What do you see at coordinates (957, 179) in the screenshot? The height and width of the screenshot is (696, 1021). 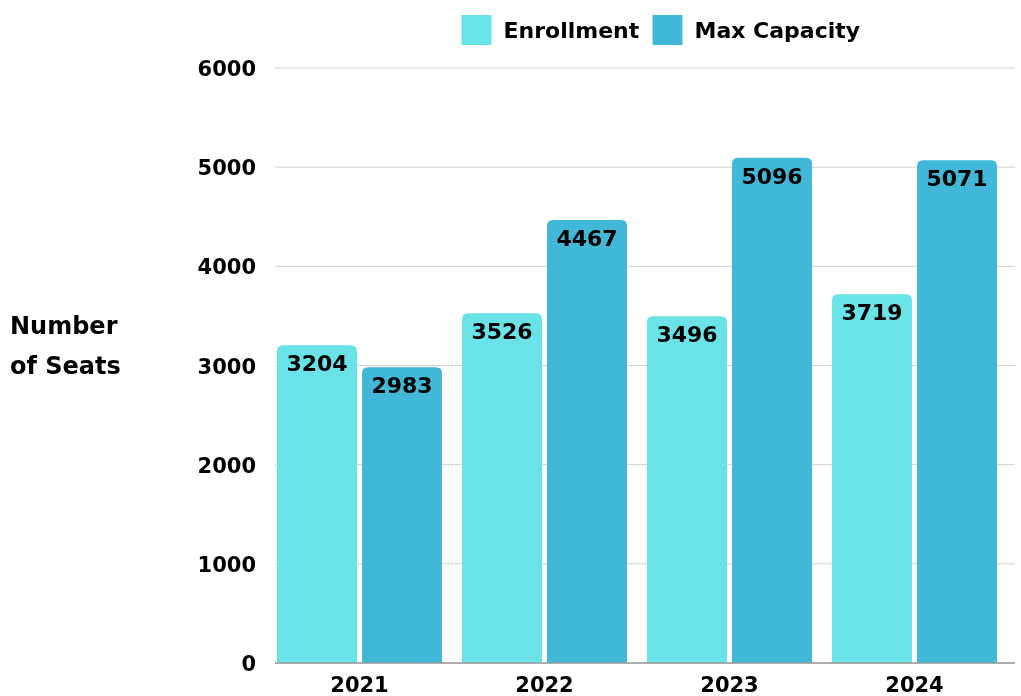 I see `data-label: 5071` at bounding box center [957, 179].